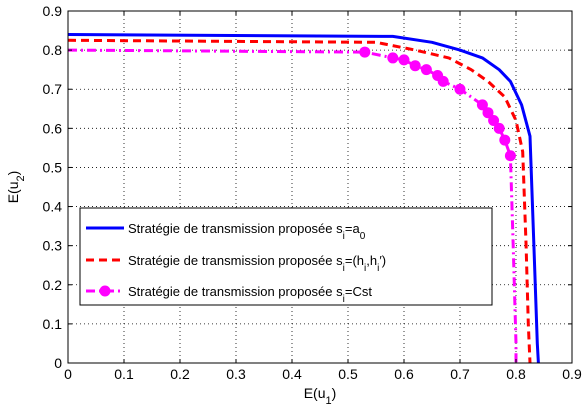 The height and width of the screenshot is (408, 582). What do you see at coordinates (236, 374) in the screenshot?
I see `x-tick-label: 0.3` at bounding box center [236, 374].